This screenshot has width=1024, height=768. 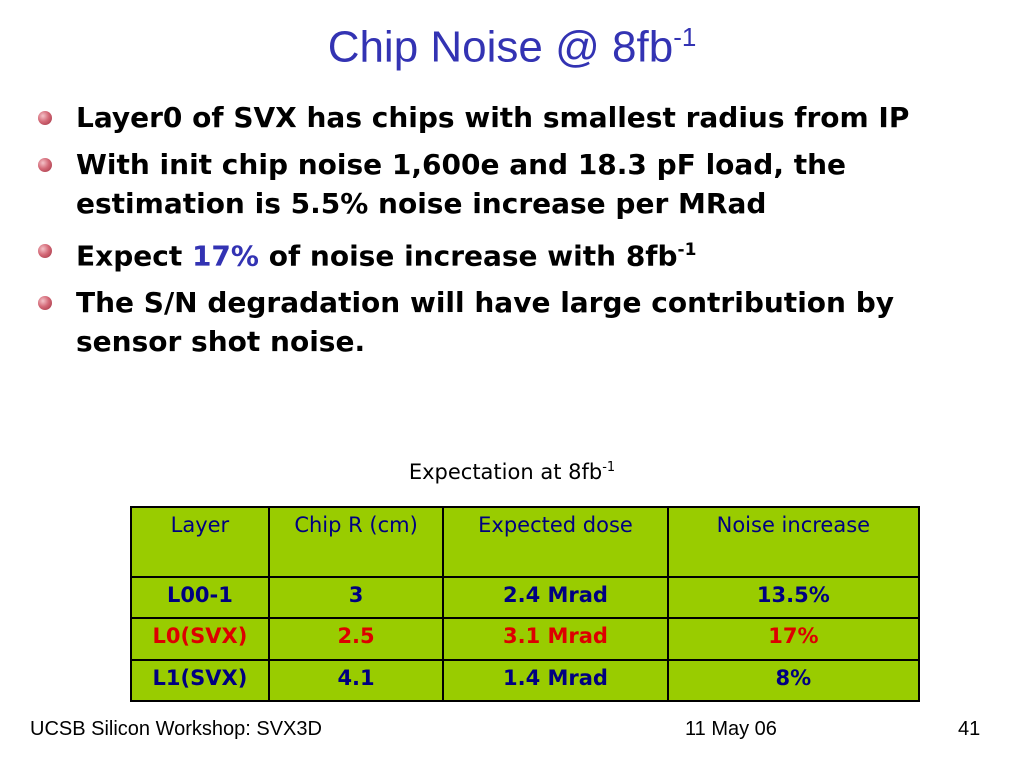 I want to click on table-cell: 4.1, so click(x=356, y=680).